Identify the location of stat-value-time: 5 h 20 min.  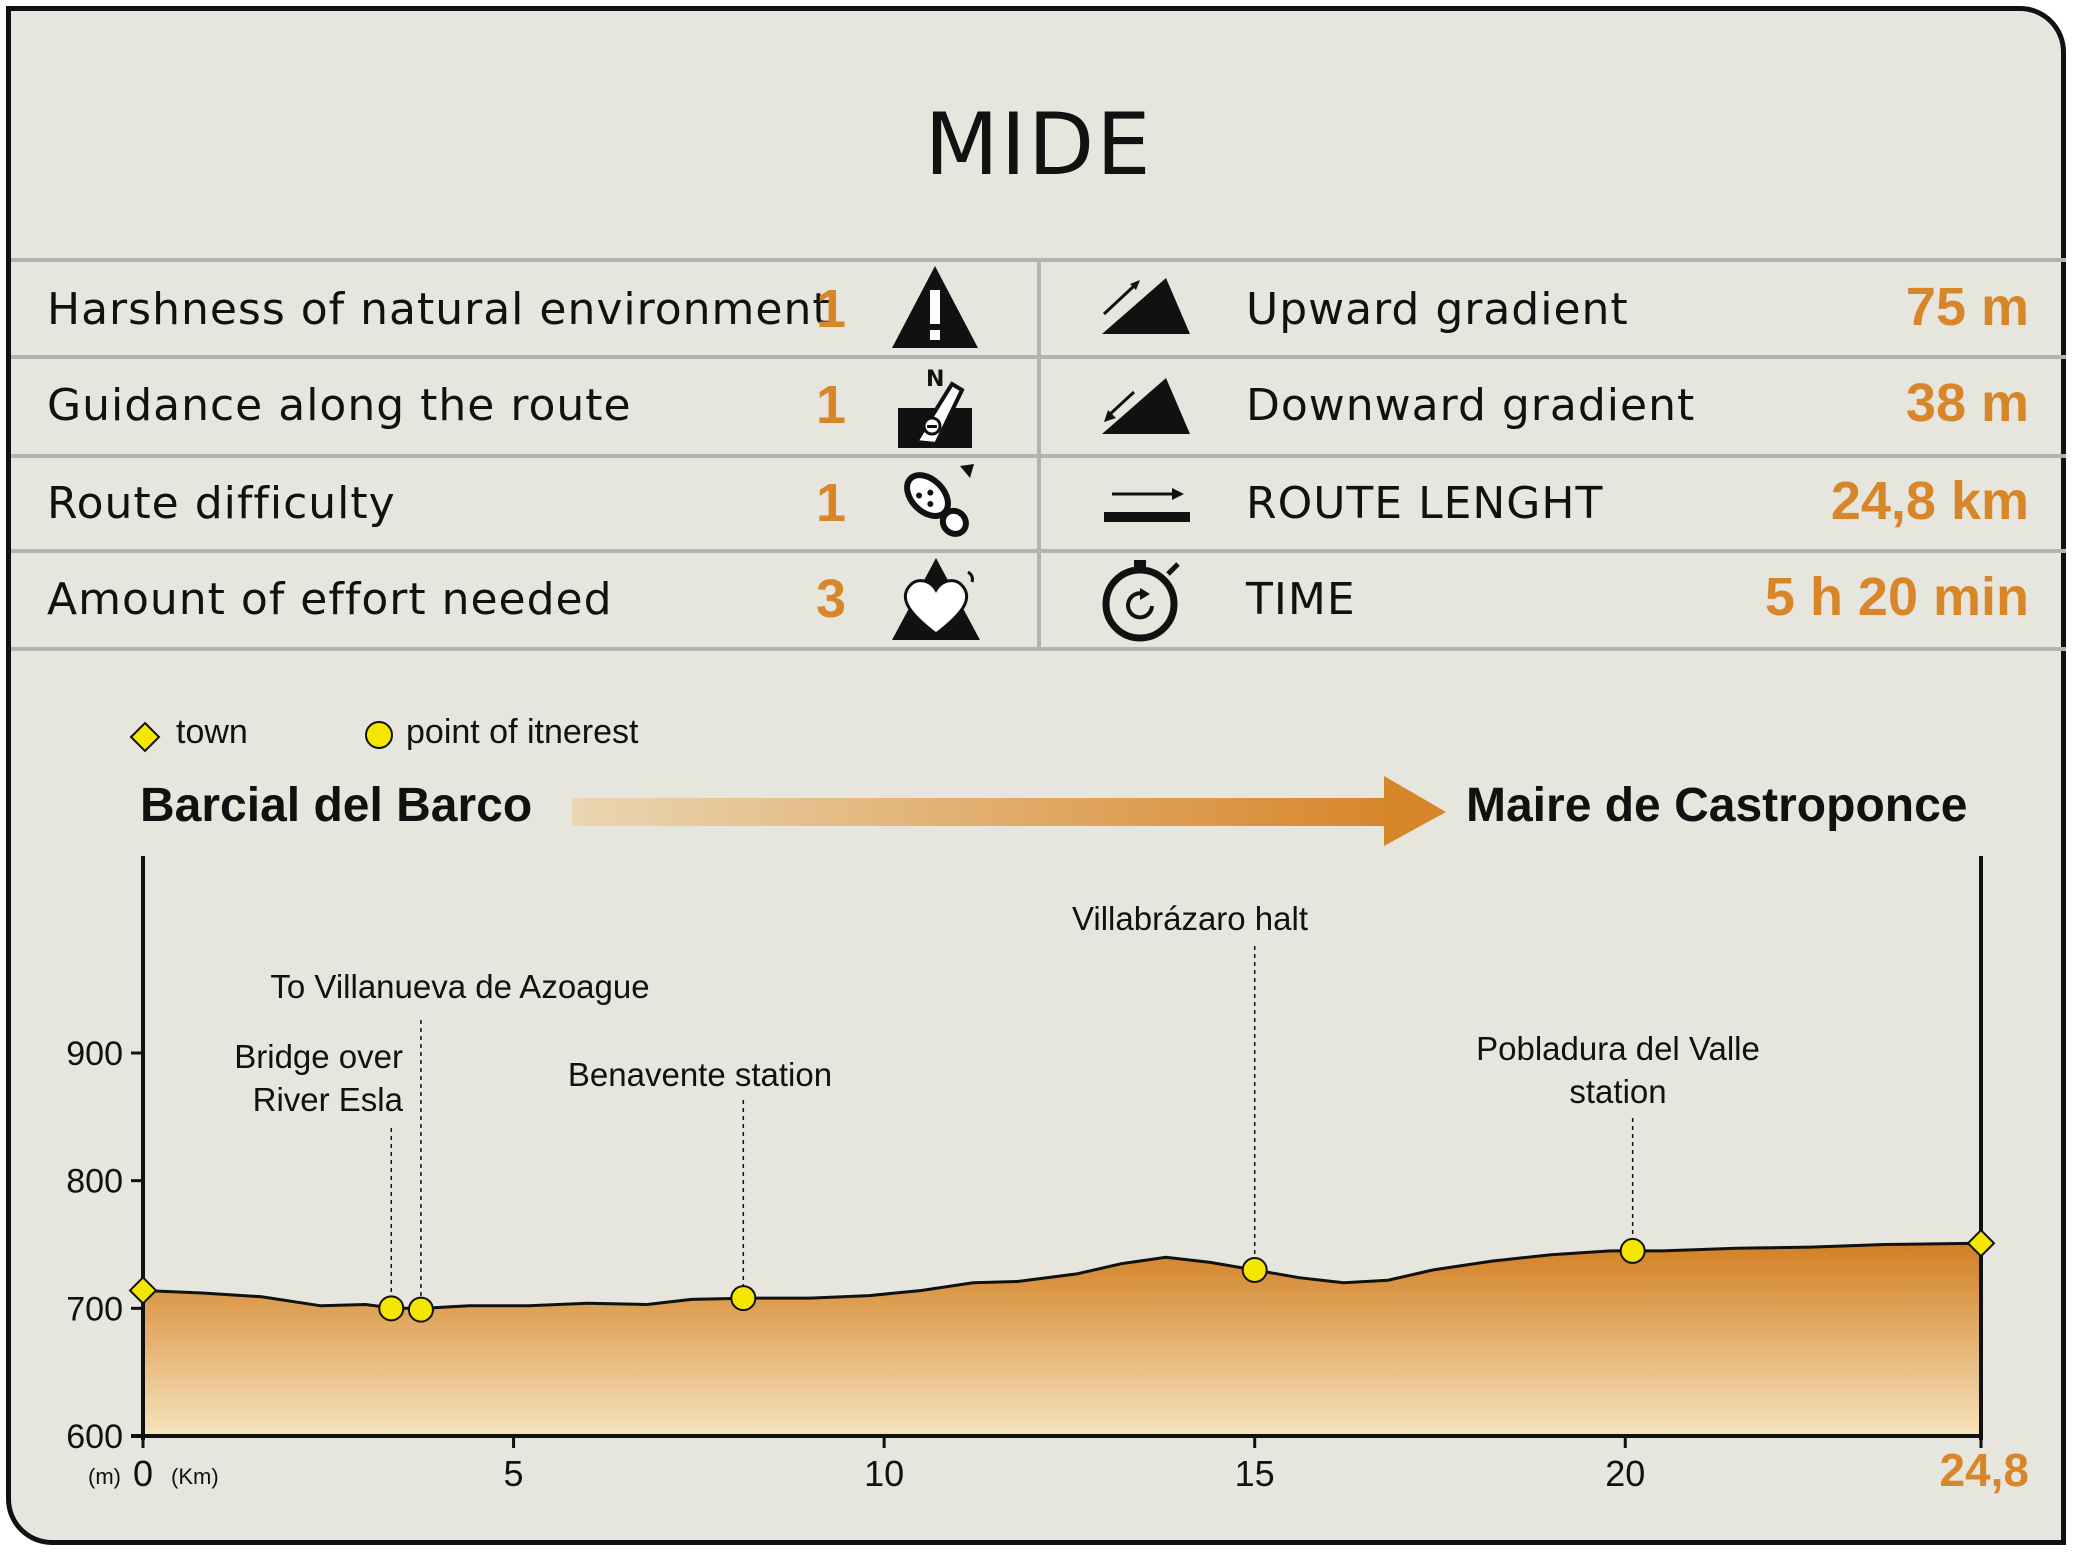
(1896, 597).